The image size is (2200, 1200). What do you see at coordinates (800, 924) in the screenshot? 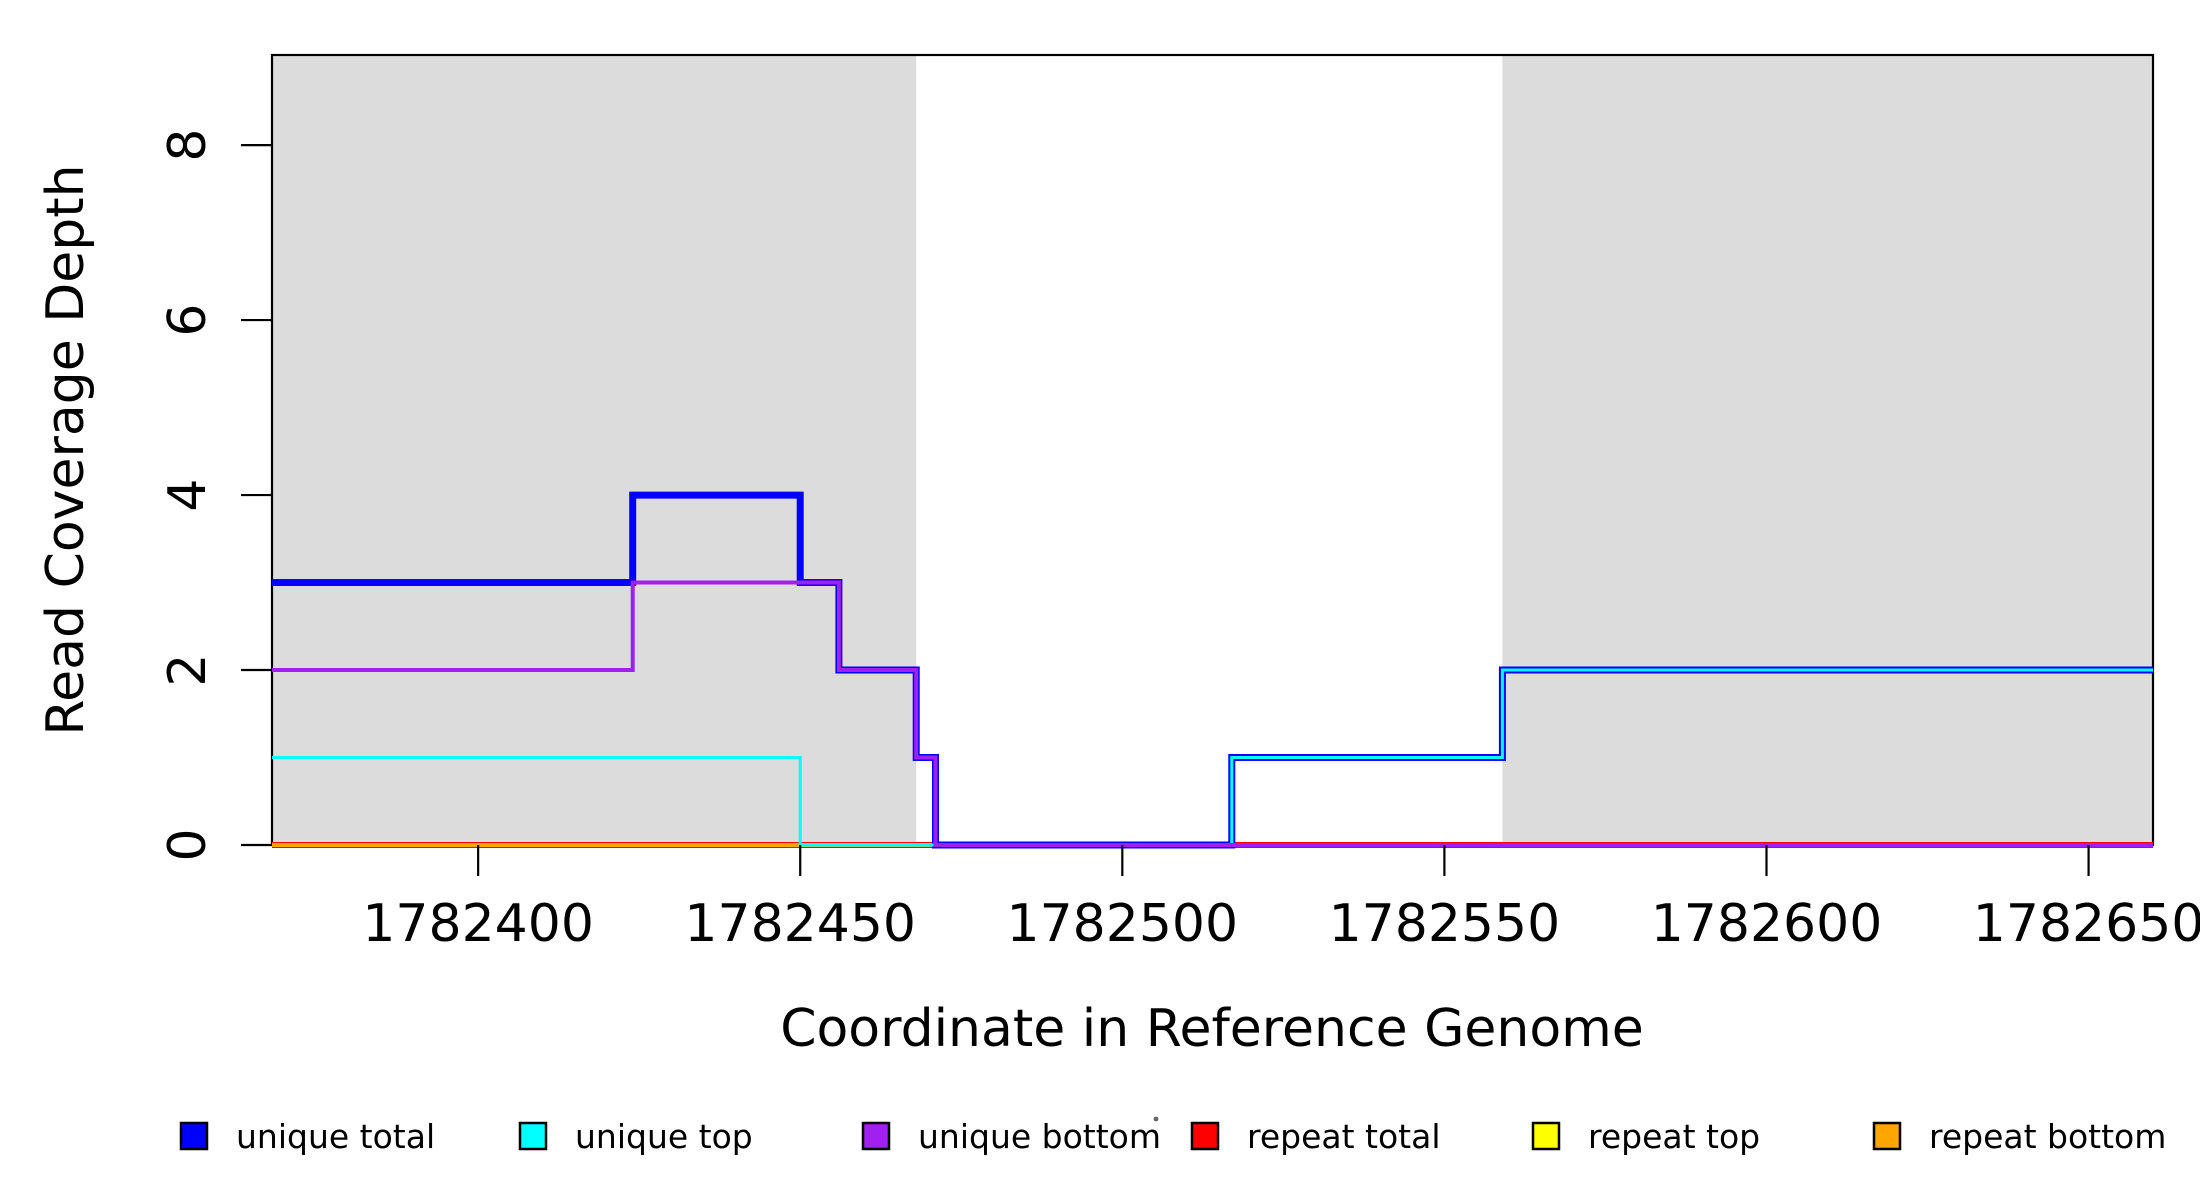
I see `x-tick-label: 1782450` at bounding box center [800, 924].